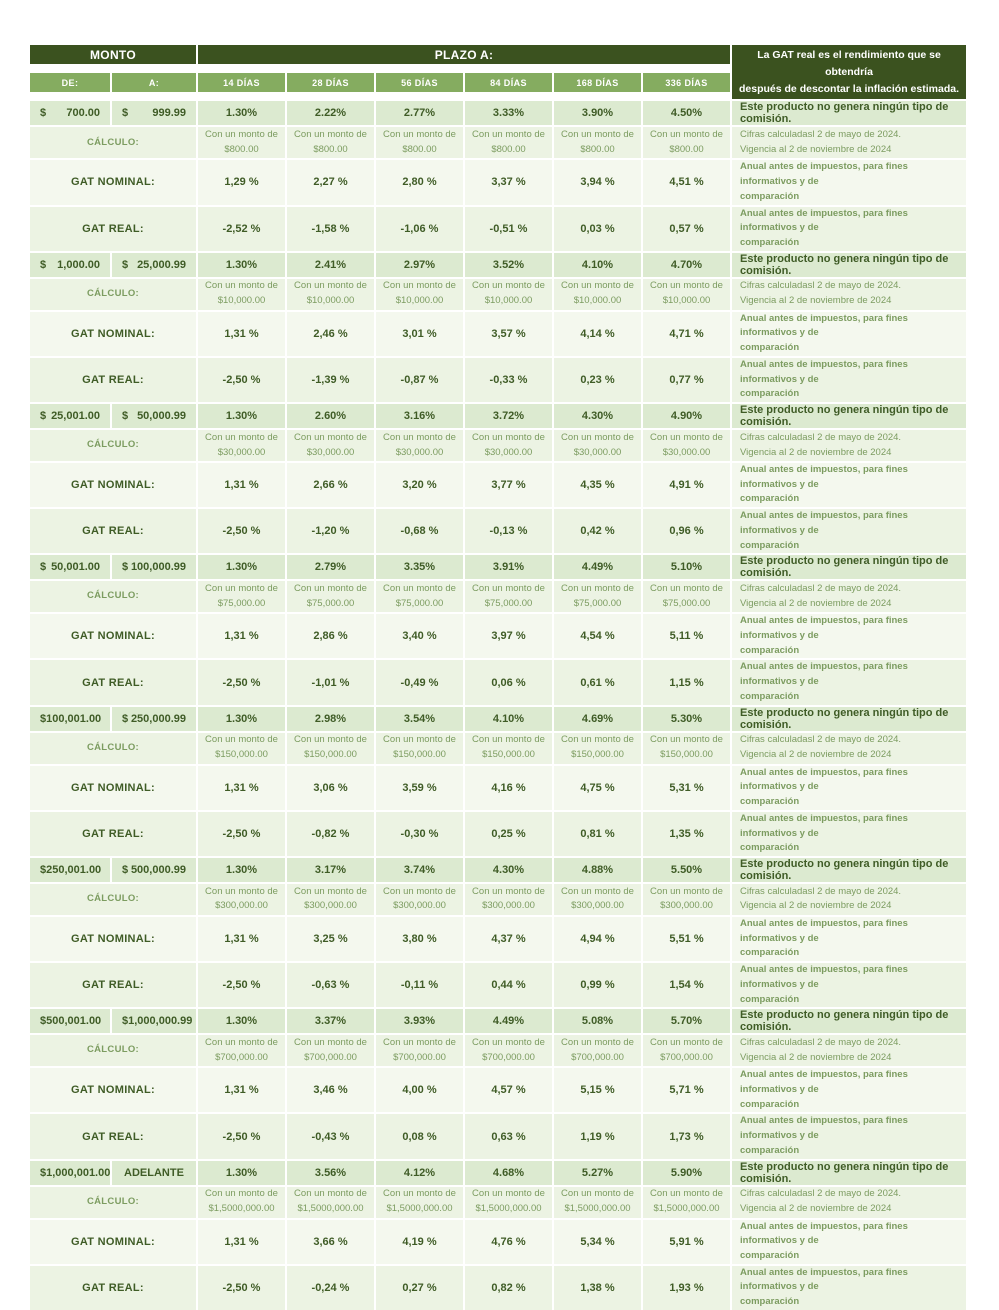 The height and width of the screenshot is (1310, 999). What do you see at coordinates (241, 83) in the screenshot?
I see `col-header-14-dias: 14 DÍAS` at bounding box center [241, 83].